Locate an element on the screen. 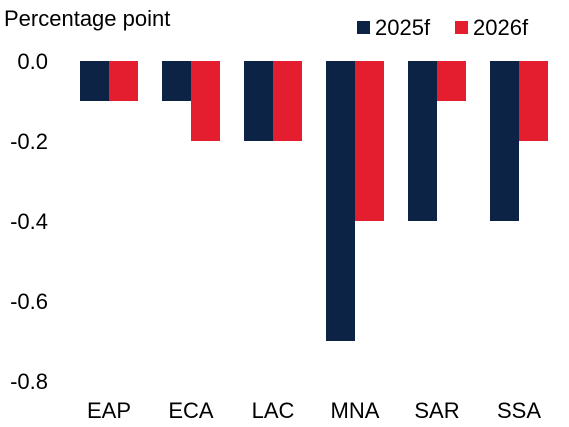 The image size is (569, 427). x-tick-label-ssa: SSA is located at coordinates (519, 410).